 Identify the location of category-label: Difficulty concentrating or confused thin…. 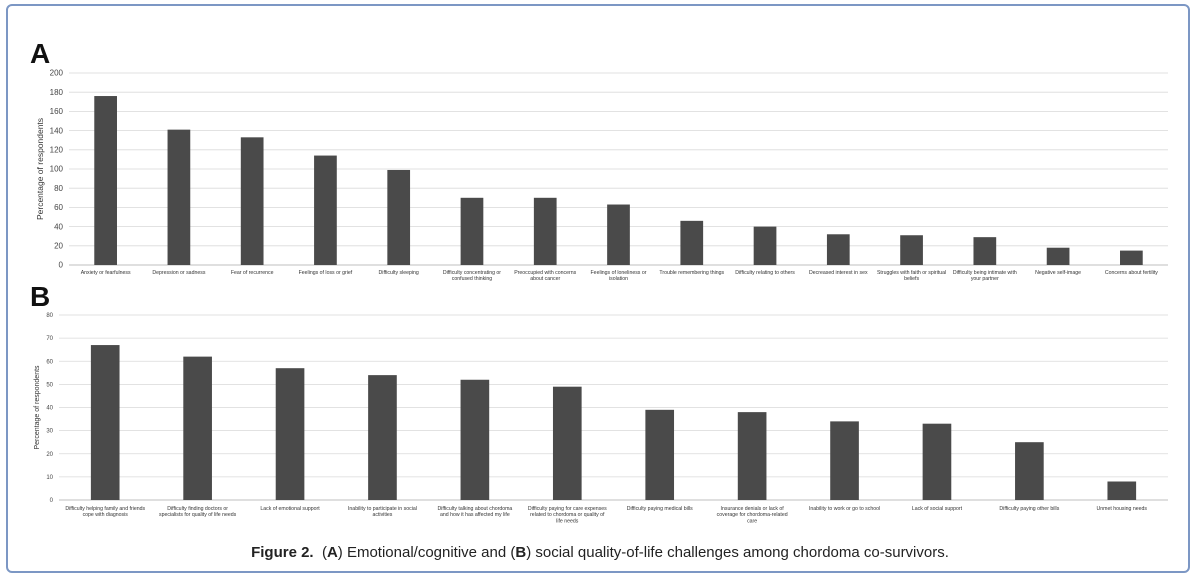
(472, 276).